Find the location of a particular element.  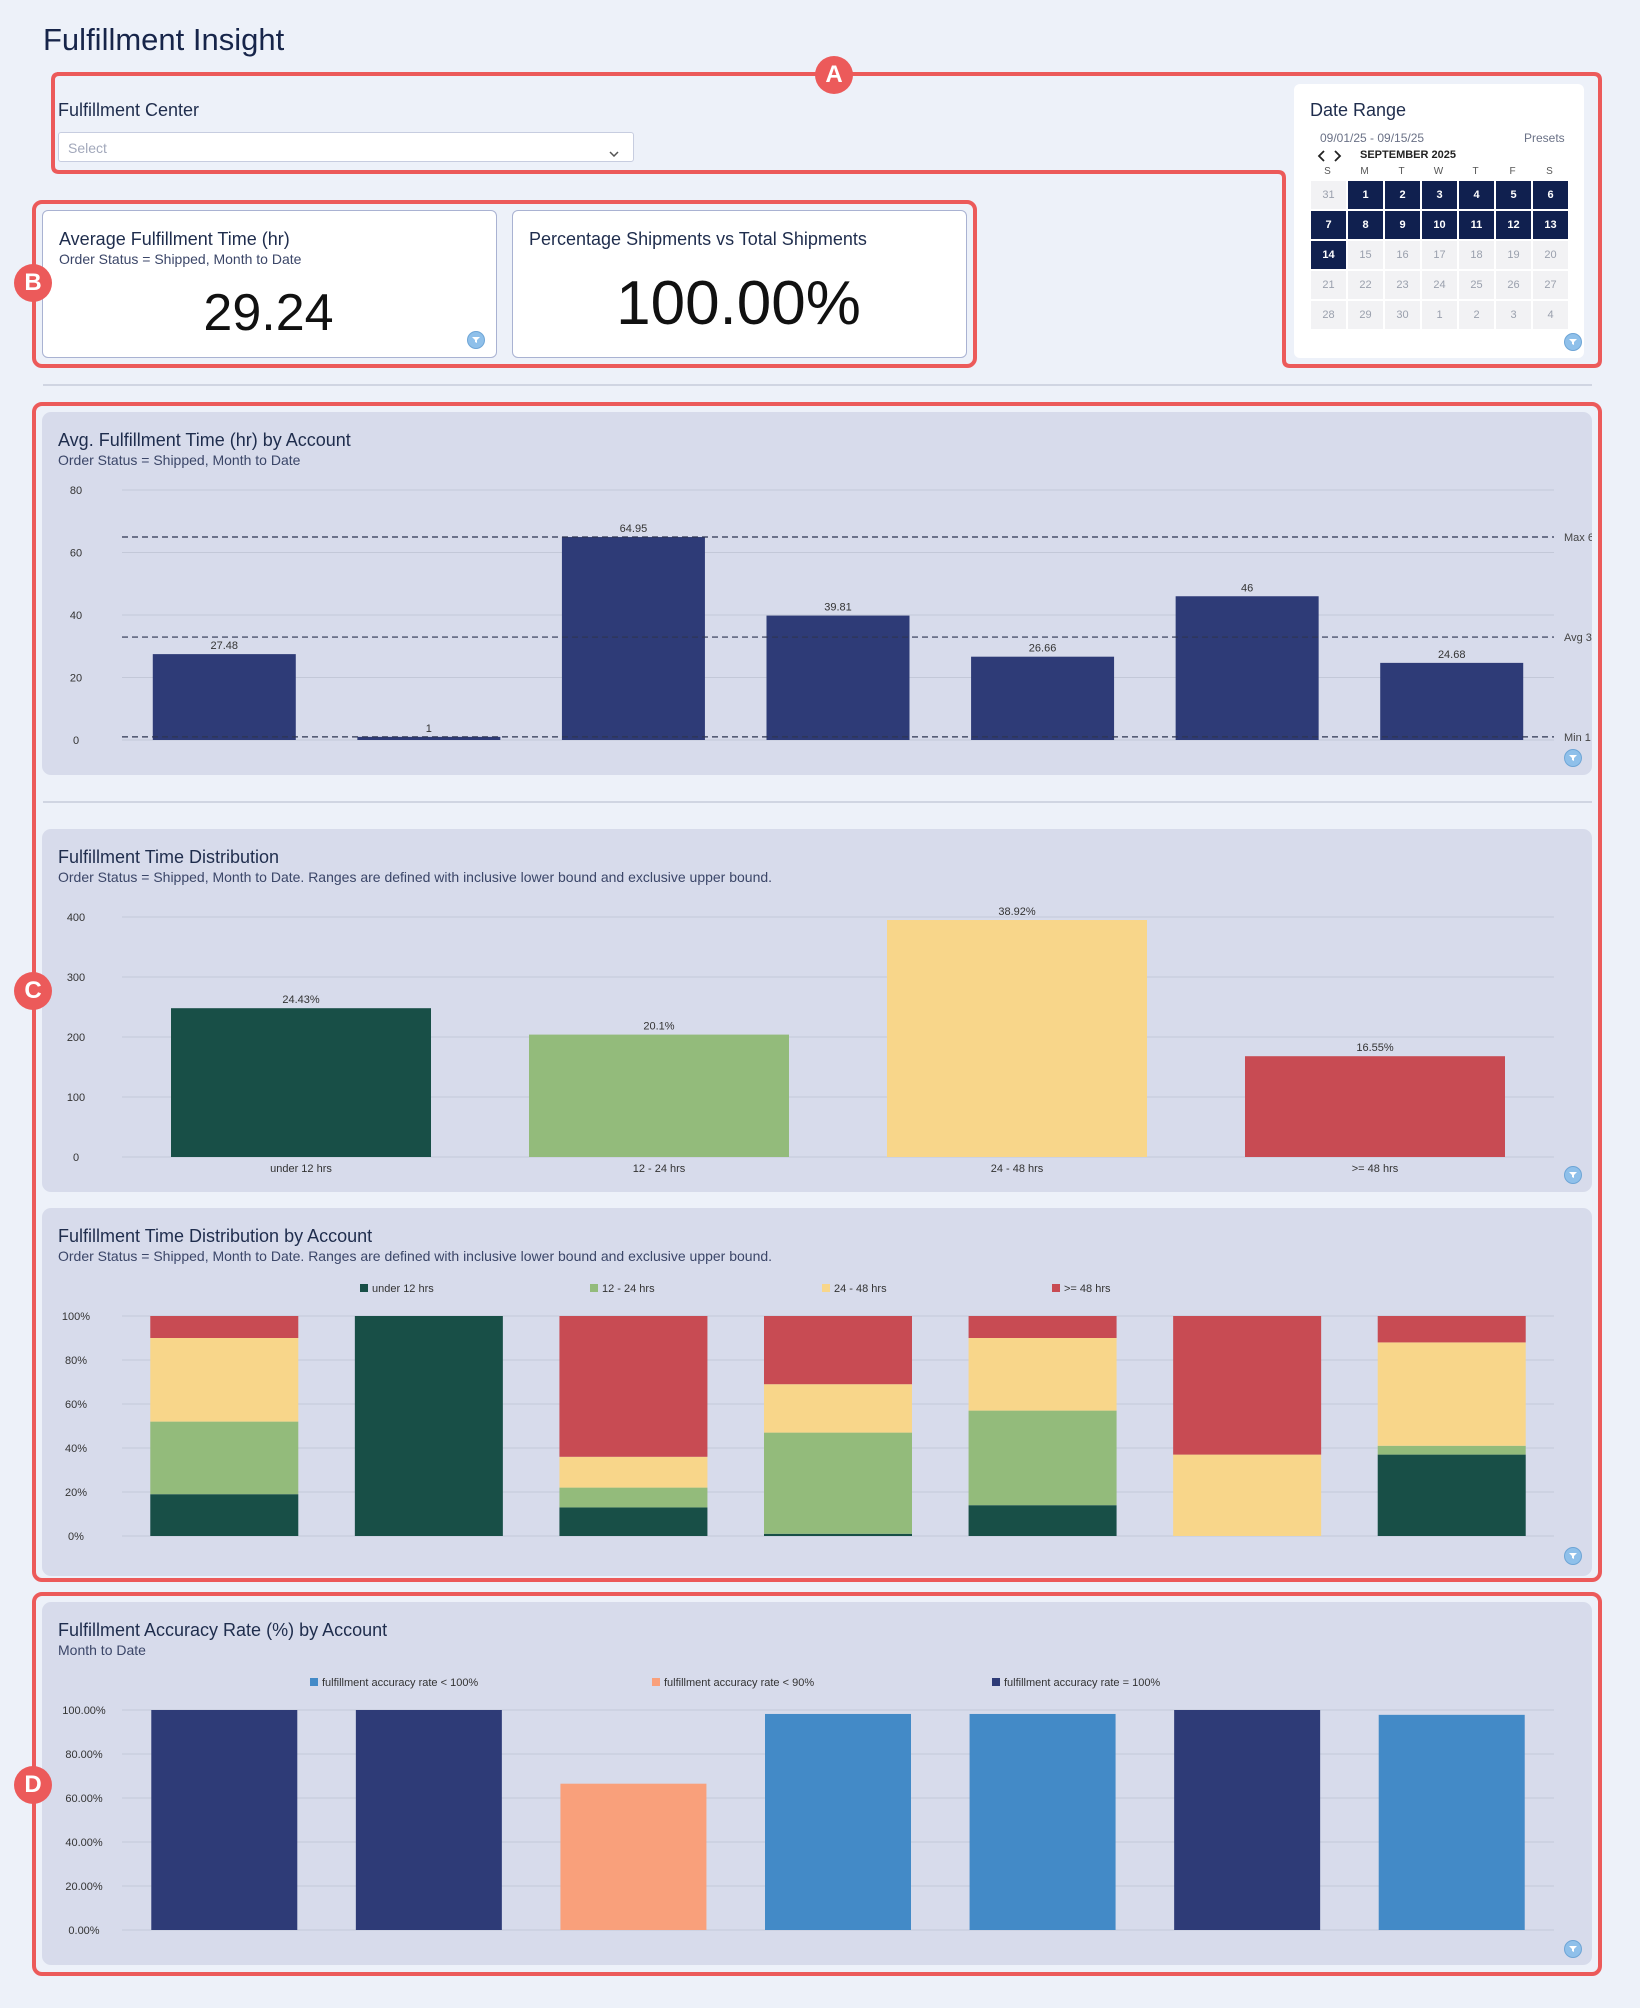

calendar-day: 24 is located at coordinates (1439, 285).